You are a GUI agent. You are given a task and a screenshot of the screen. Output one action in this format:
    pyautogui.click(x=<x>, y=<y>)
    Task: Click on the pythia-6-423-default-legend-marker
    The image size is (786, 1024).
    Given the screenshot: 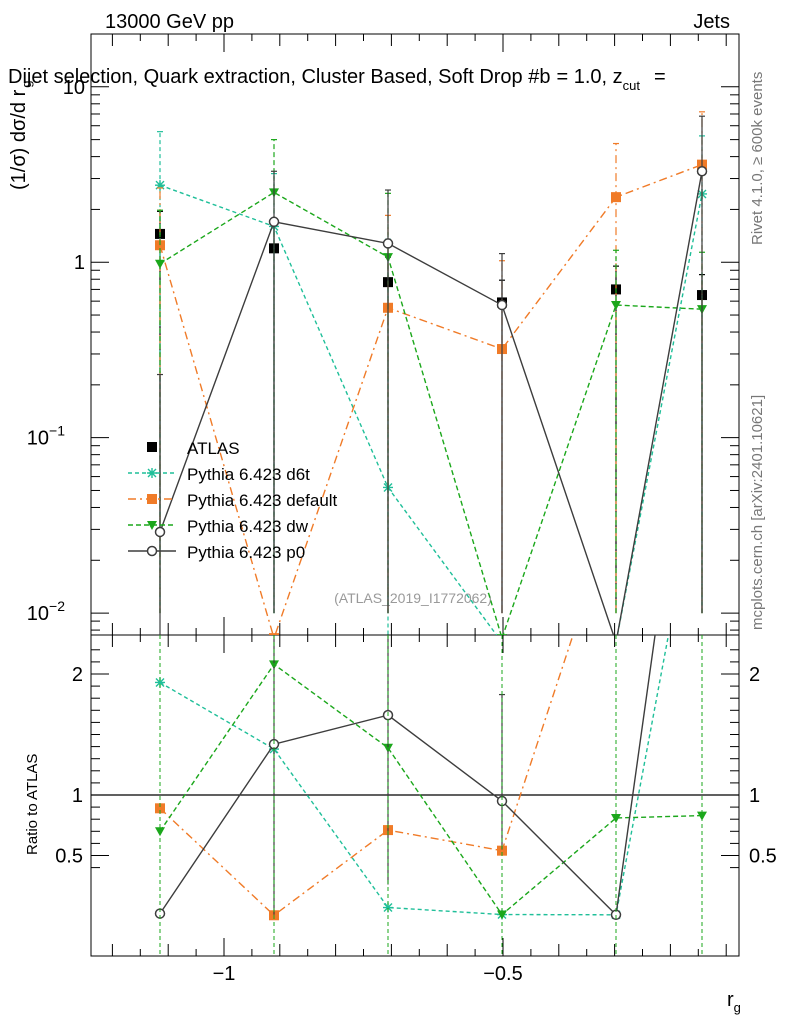 What is the action you would take?
    pyautogui.click(x=152, y=499)
    